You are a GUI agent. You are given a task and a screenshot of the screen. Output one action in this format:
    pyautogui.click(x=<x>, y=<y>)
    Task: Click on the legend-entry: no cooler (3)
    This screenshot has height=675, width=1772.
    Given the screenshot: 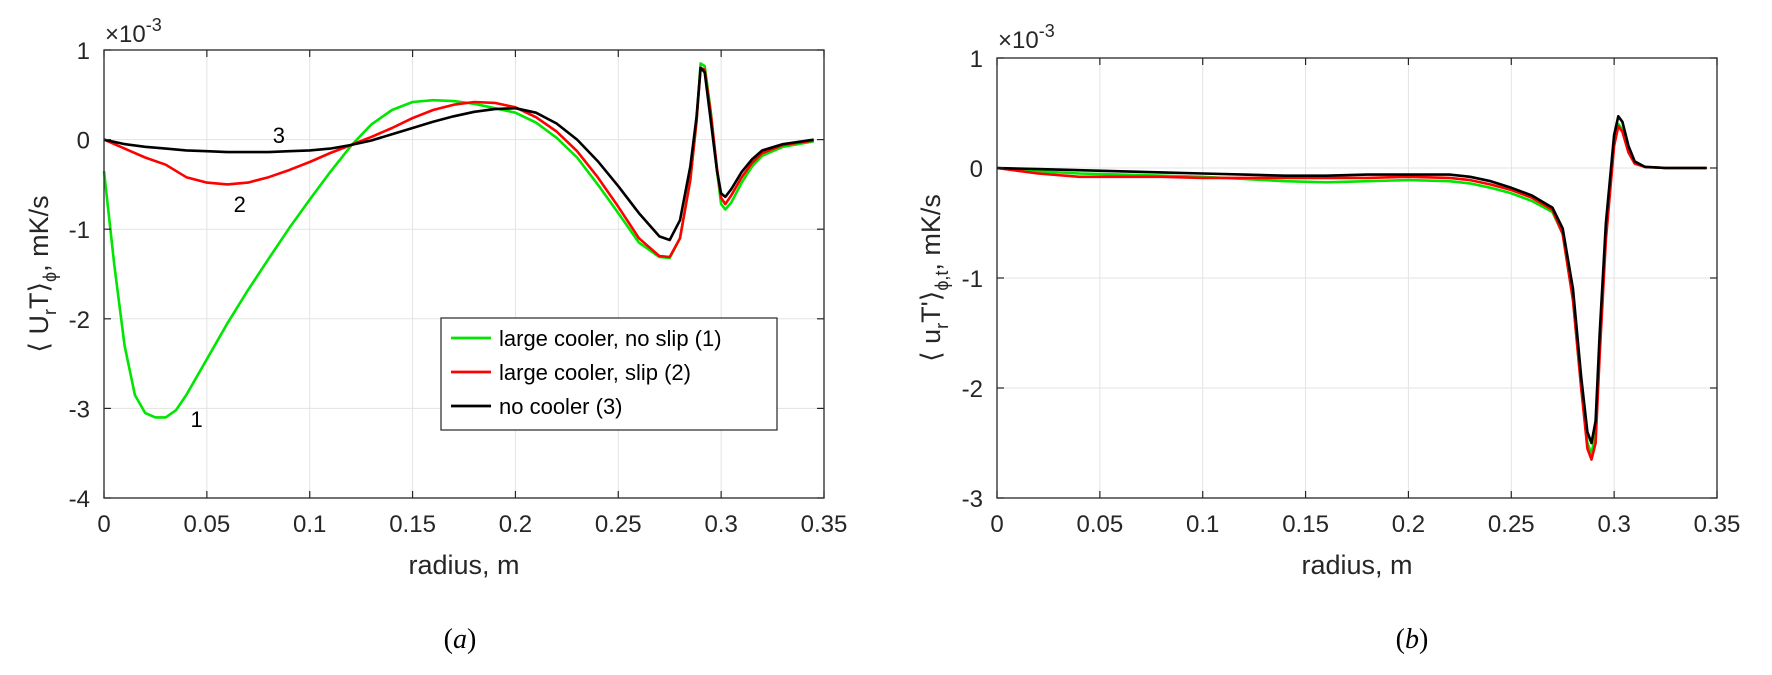 What is the action you would take?
    pyautogui.click(x=561, y=406)
    